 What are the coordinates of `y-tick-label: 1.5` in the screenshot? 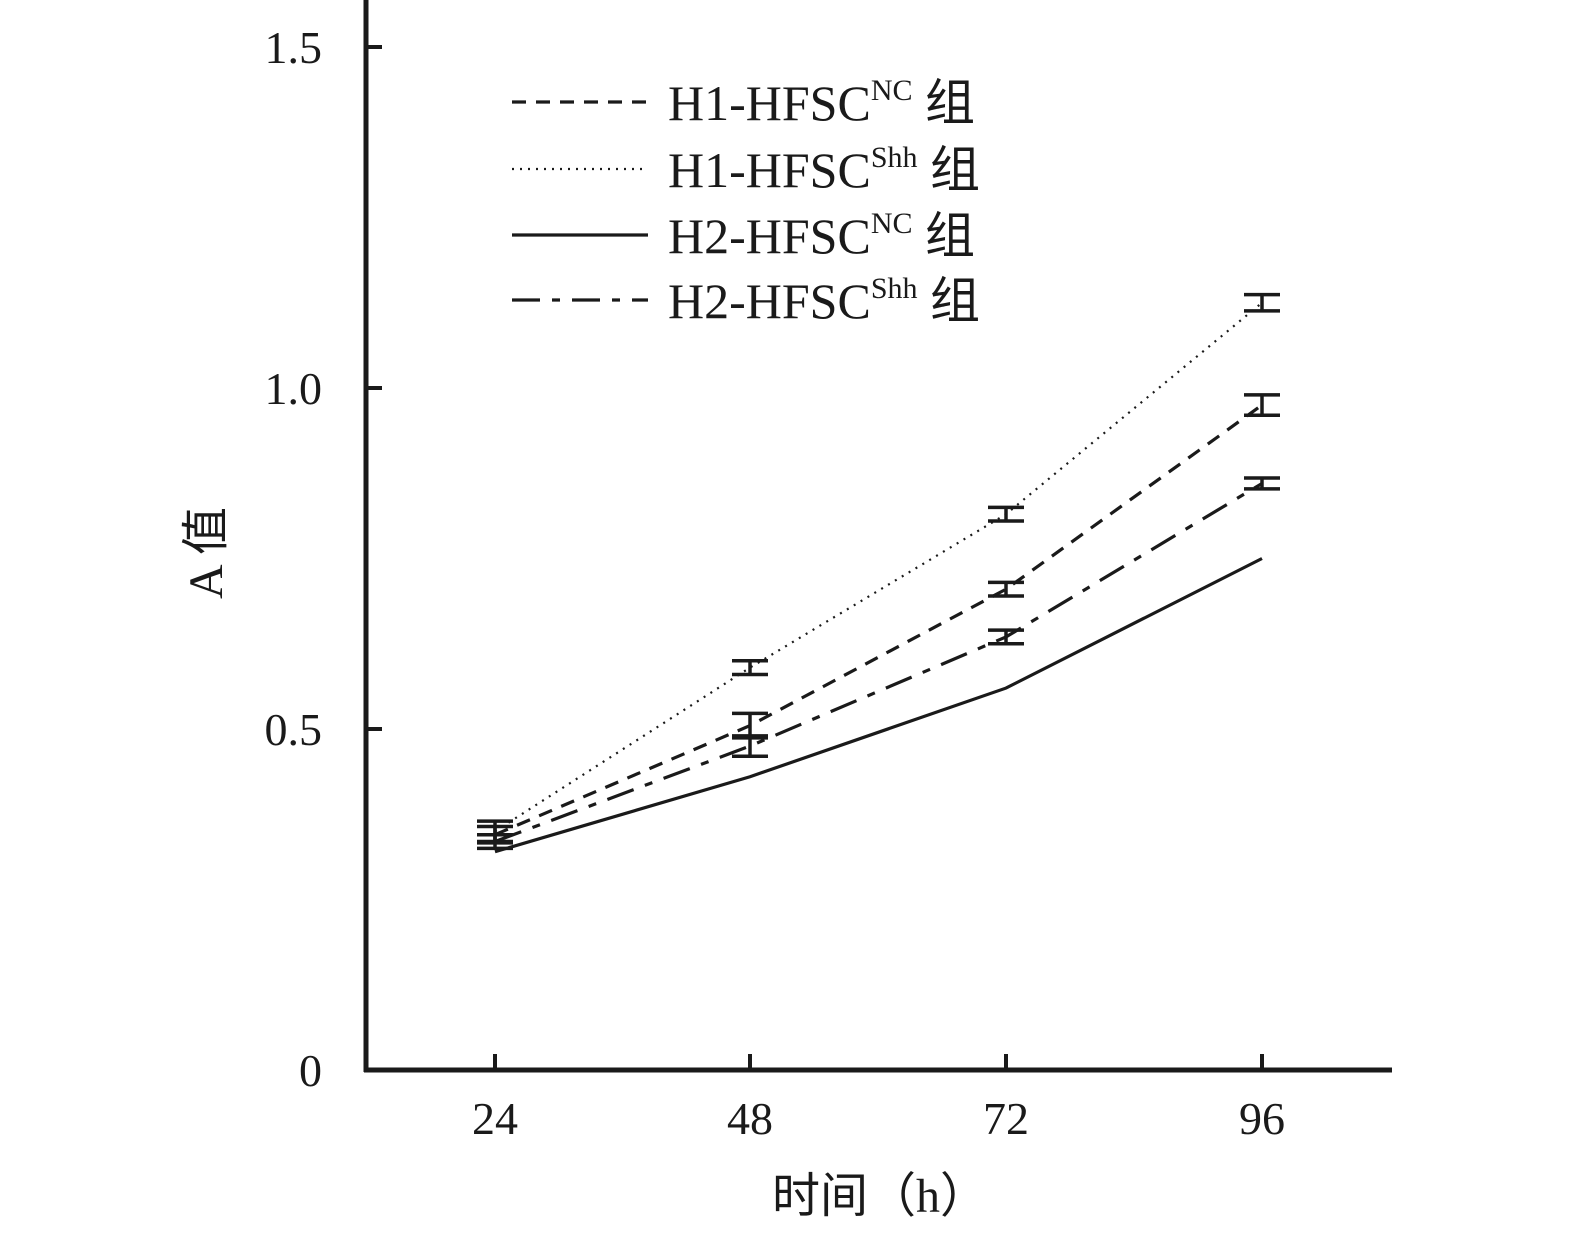 It's located at (294, 47).